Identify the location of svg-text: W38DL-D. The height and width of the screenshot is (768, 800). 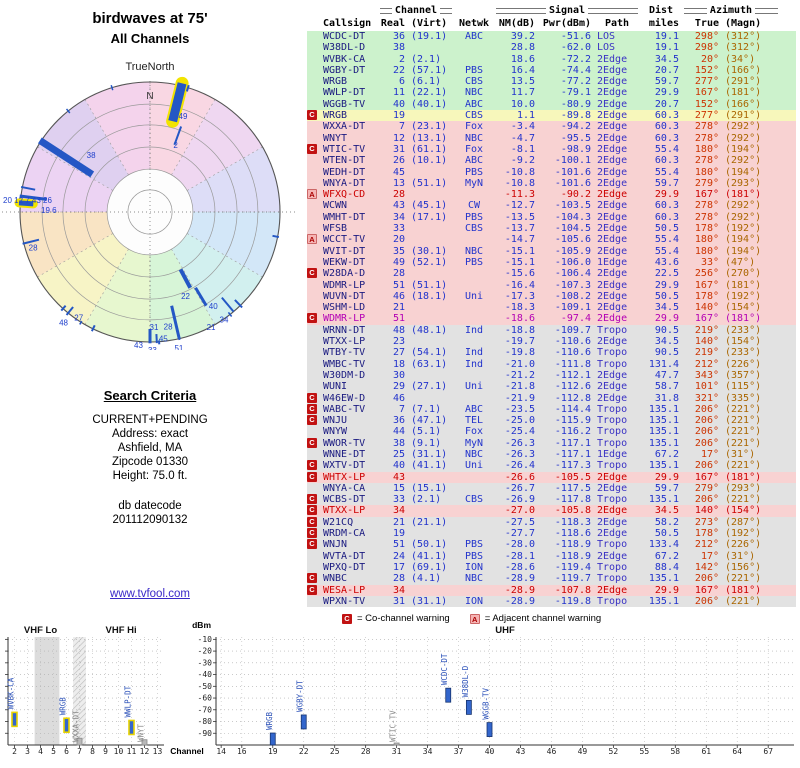
(465, 681).